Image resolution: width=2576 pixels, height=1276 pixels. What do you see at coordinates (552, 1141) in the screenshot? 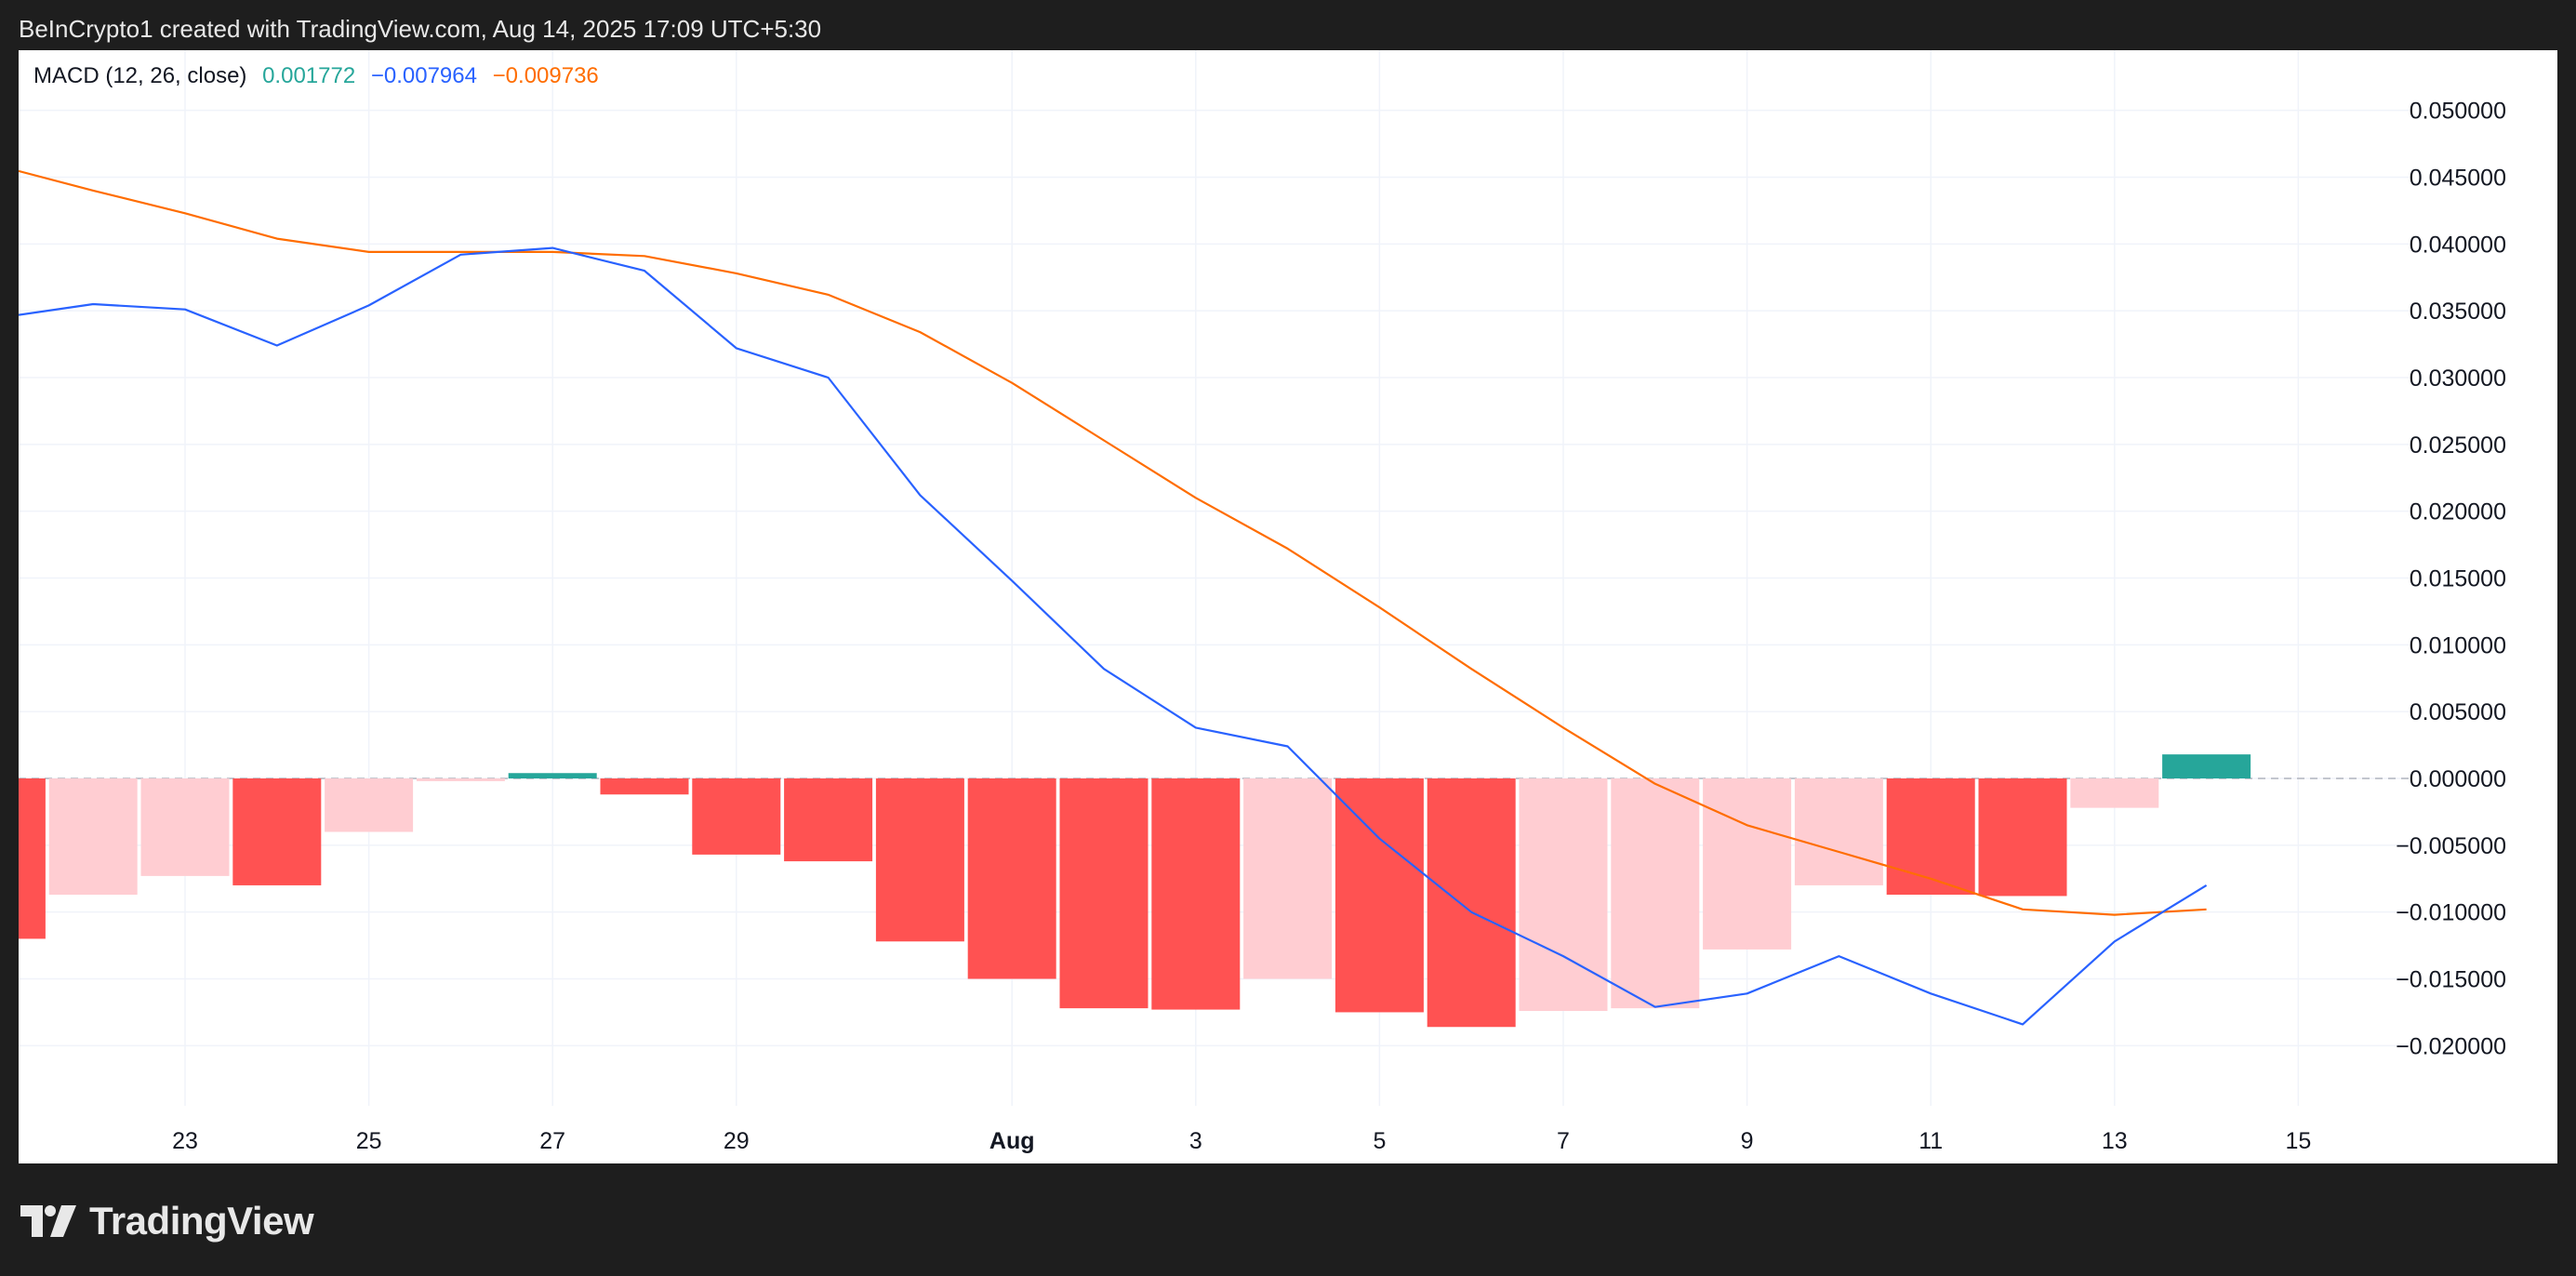
I see `x-tick-label: 27` at bounding box center [552, 1141].